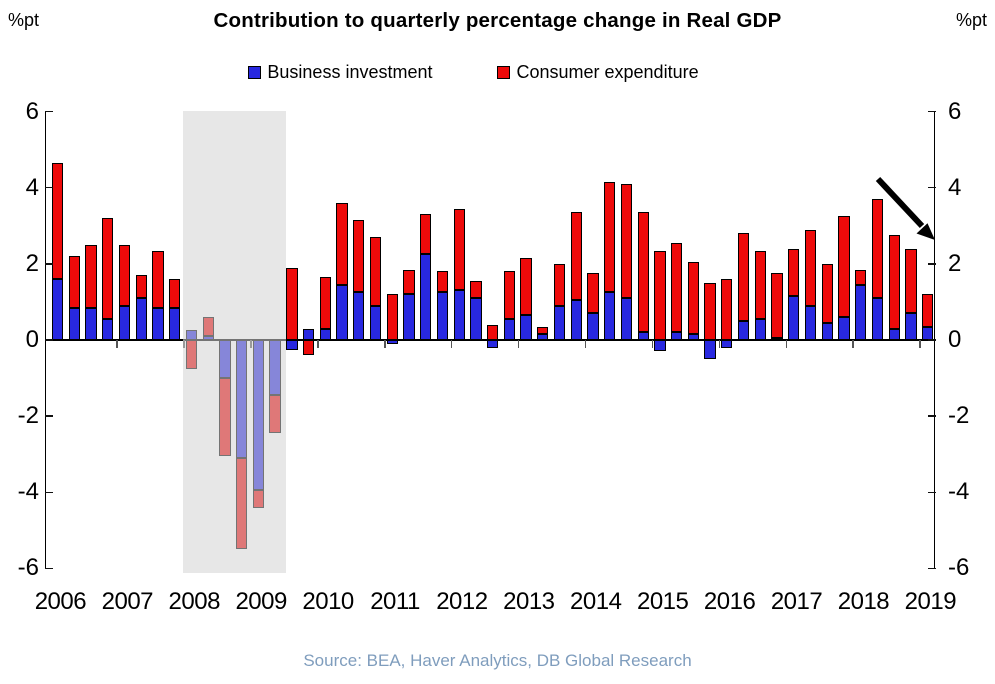 This screenshot has width=995, height=684. What do you see at coordinates (442, 282) in the screenshot?
I see `bar-consumer-2011Q4` at bounding box center [442, 282].